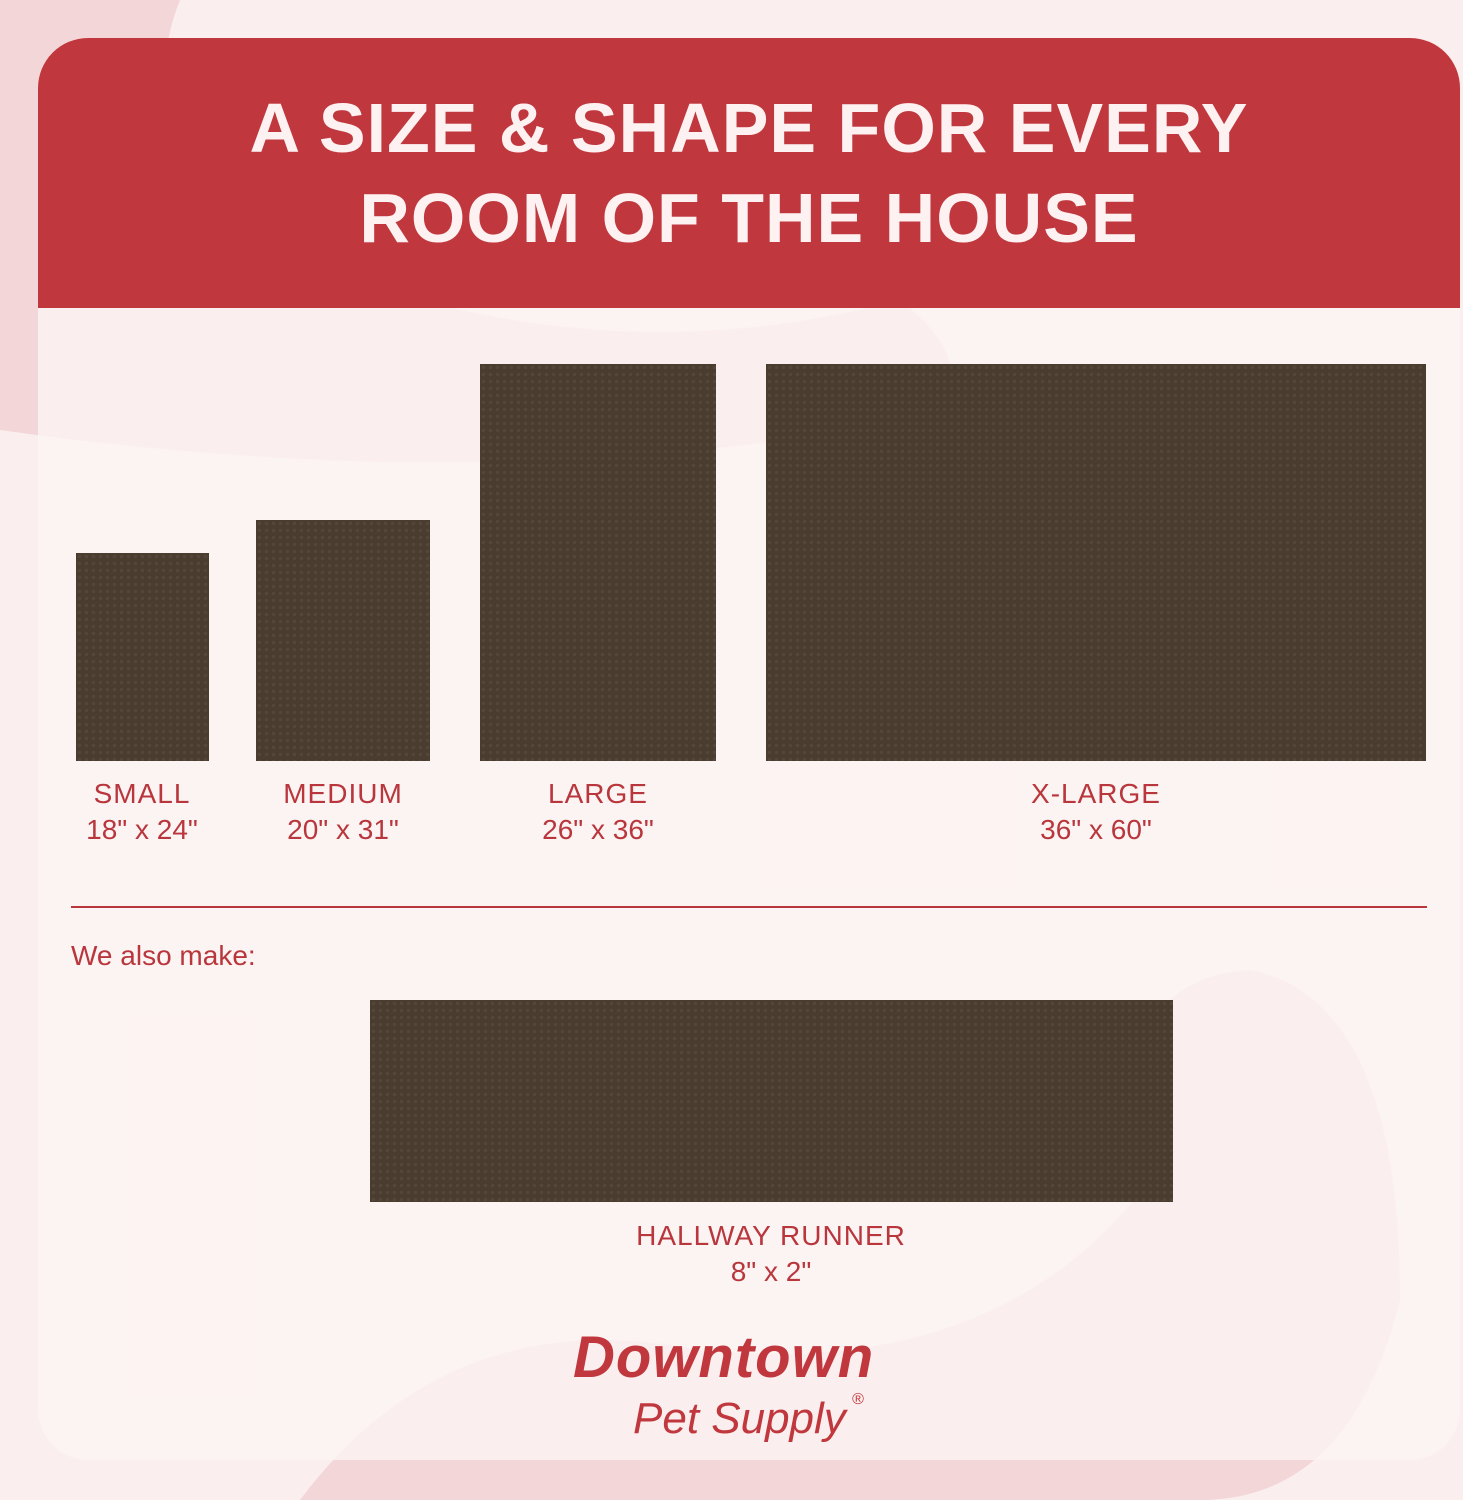 The width and height of the screenshot is (1463, 1500). I want to click on size-name: LARGE, so click(598, 793).